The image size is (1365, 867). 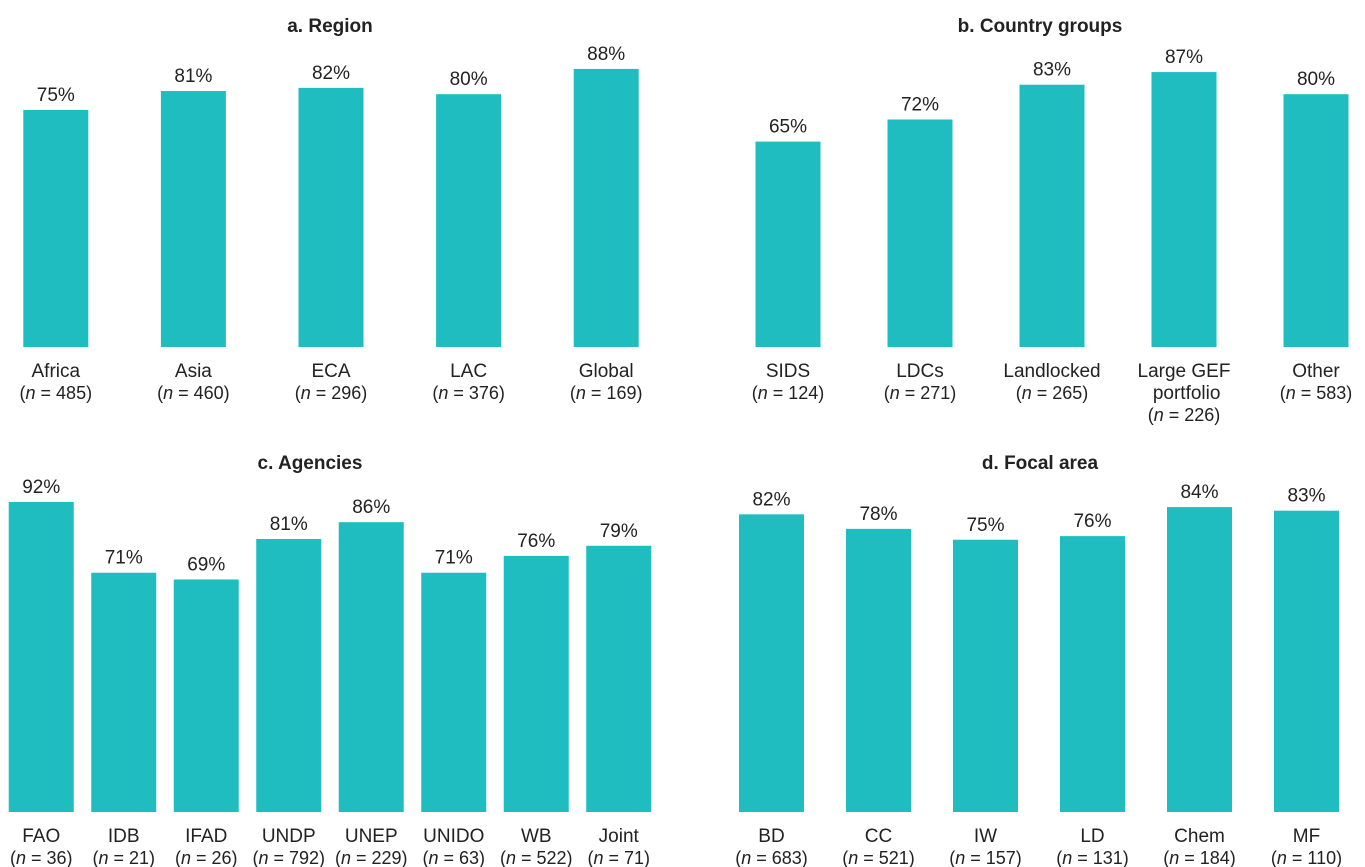 What do you see at coordinates (771, 836) in the screenshot?
I see `category-label: BD` at bounding box center [771, 836].